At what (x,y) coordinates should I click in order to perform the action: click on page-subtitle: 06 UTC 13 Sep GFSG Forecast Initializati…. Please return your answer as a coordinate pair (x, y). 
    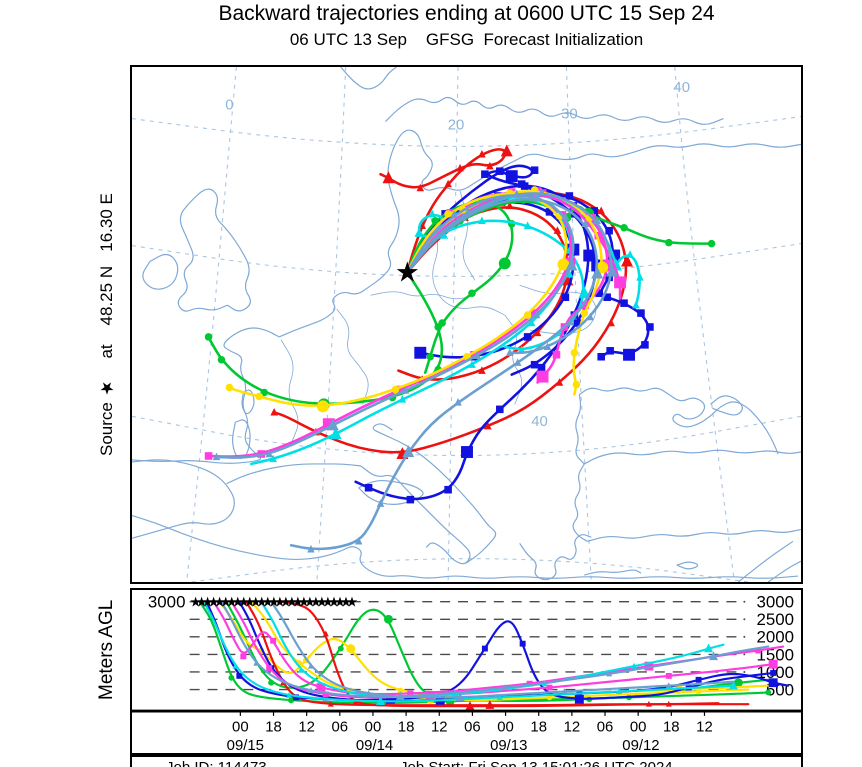
    Looking at the image, I should click on (466, 39).